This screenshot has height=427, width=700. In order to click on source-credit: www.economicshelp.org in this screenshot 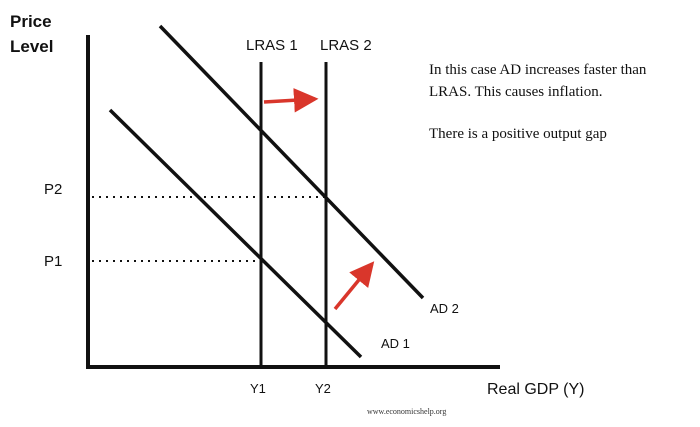, I will do `click(406, 411)`.